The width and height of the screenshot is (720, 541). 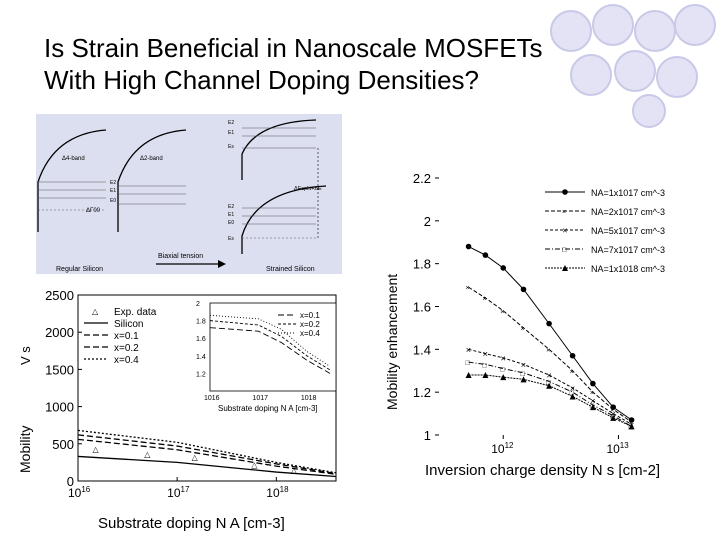 I want to click on level-label: Es, so click(x=231, y=147).